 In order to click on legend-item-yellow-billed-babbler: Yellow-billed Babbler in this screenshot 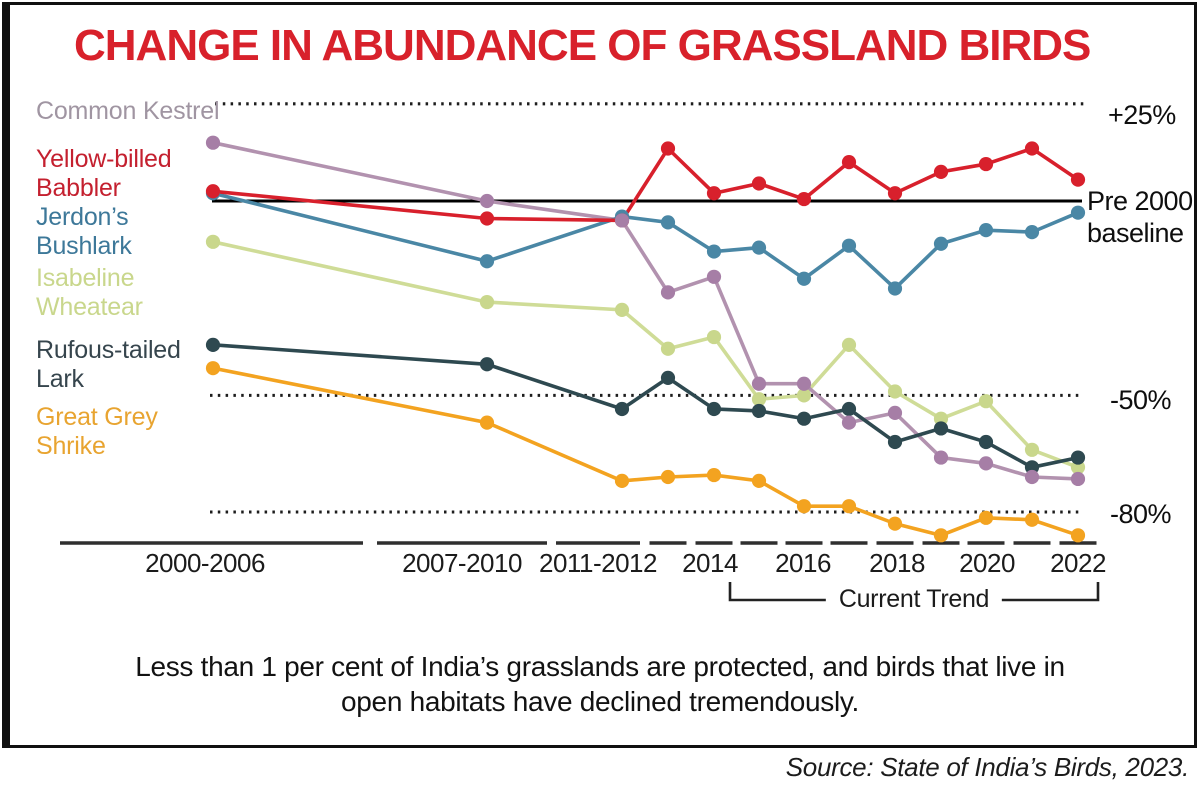, I will do `click(104, 174)`.